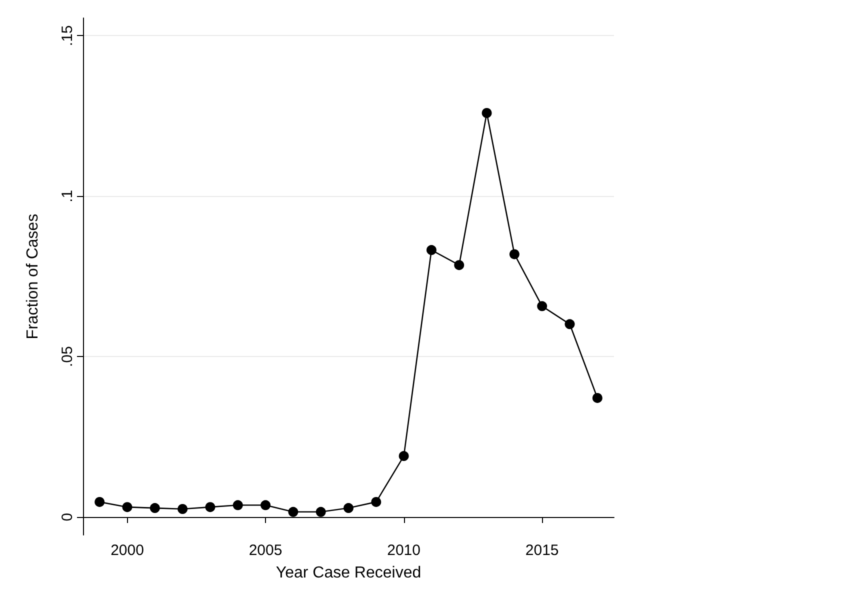  What do you see at coordinates (33, 277) in the screenshot?
I see `y-axis-title: Fraction of Cases` at bounding box center [33, 277].